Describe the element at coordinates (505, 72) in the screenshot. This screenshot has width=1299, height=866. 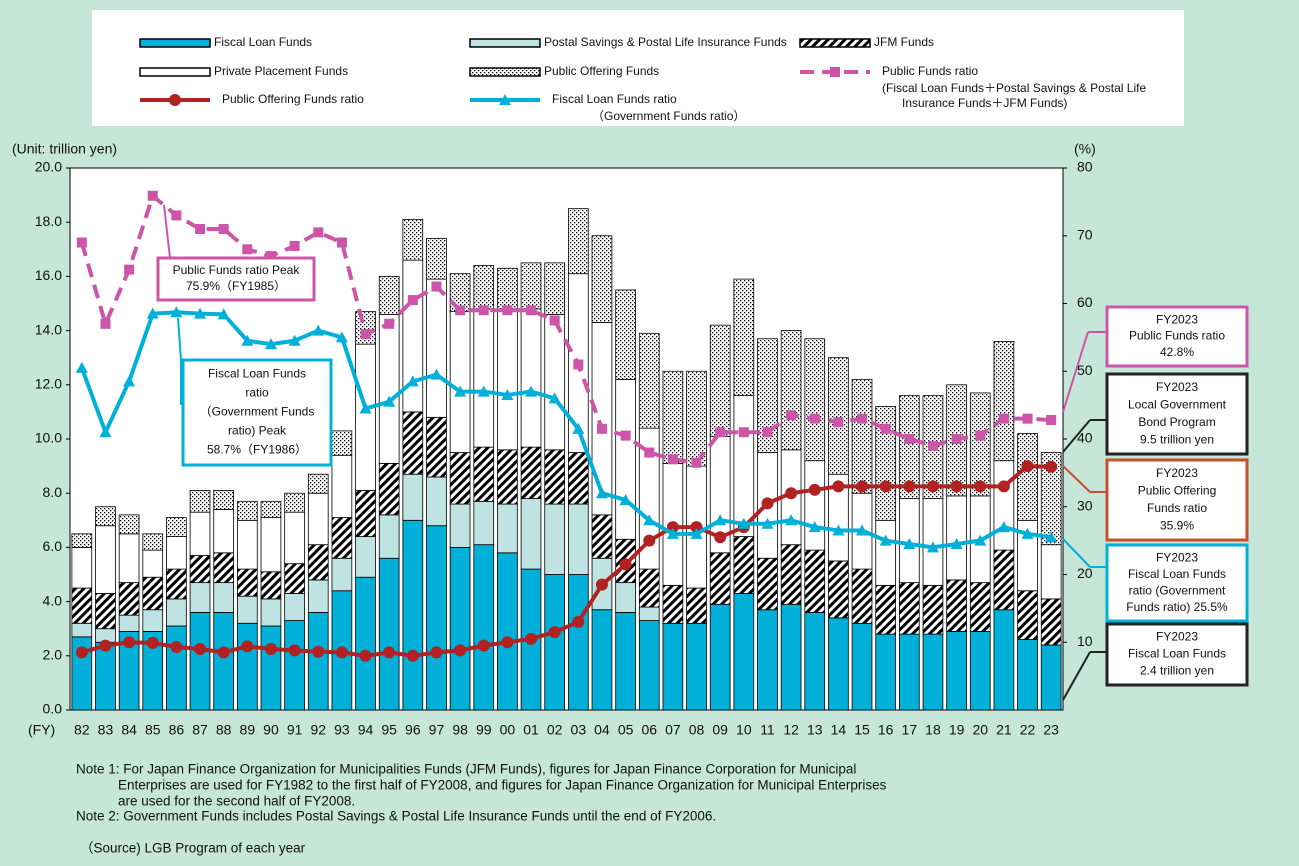
I see `legend-swatch` at that location.